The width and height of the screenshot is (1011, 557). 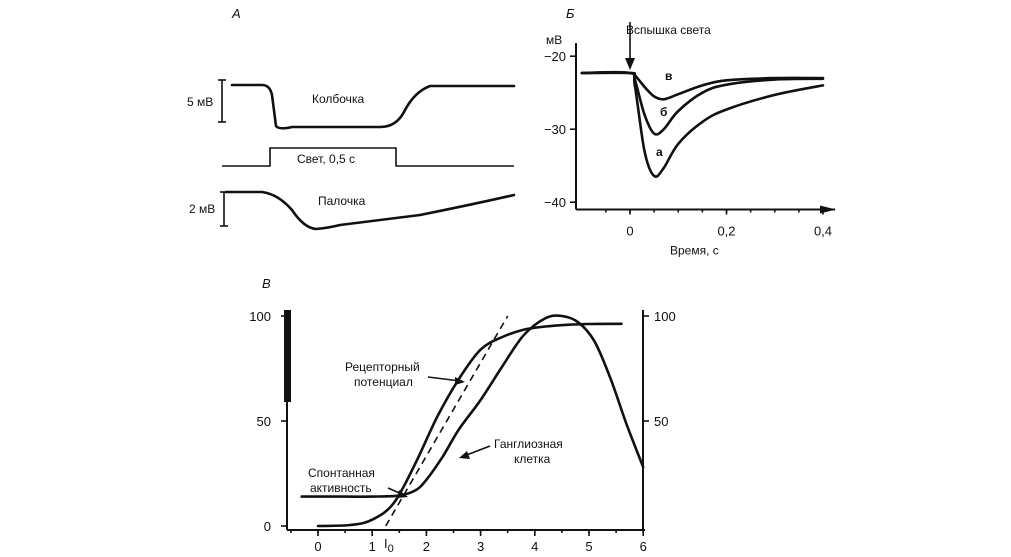 I want to click on panel-c-plot, so click(x=472, y=421).